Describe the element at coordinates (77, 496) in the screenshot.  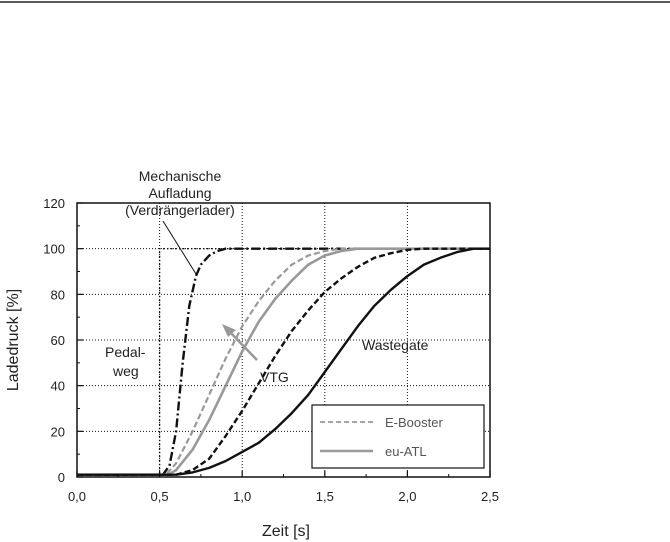
I see `x-tick-label-0: 0,0` at that location.